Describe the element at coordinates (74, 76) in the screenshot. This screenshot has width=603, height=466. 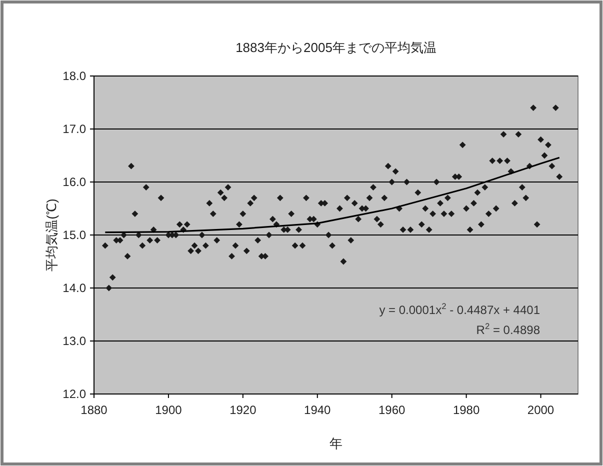
I see `y-tick-label: 18.0` at that location.